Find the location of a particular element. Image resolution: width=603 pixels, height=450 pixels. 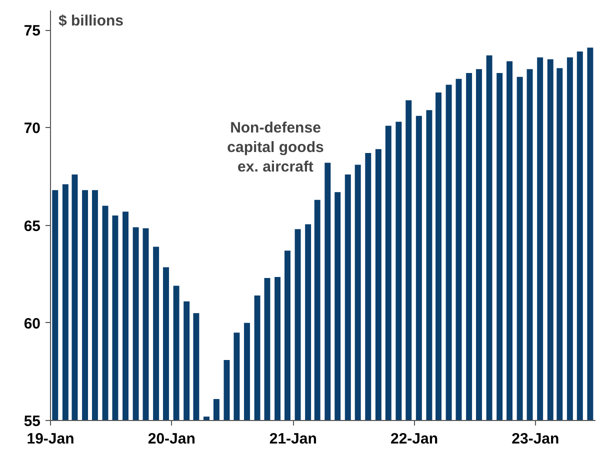

x-tick-label: 20-Jan is located at coordinates (172, 439).